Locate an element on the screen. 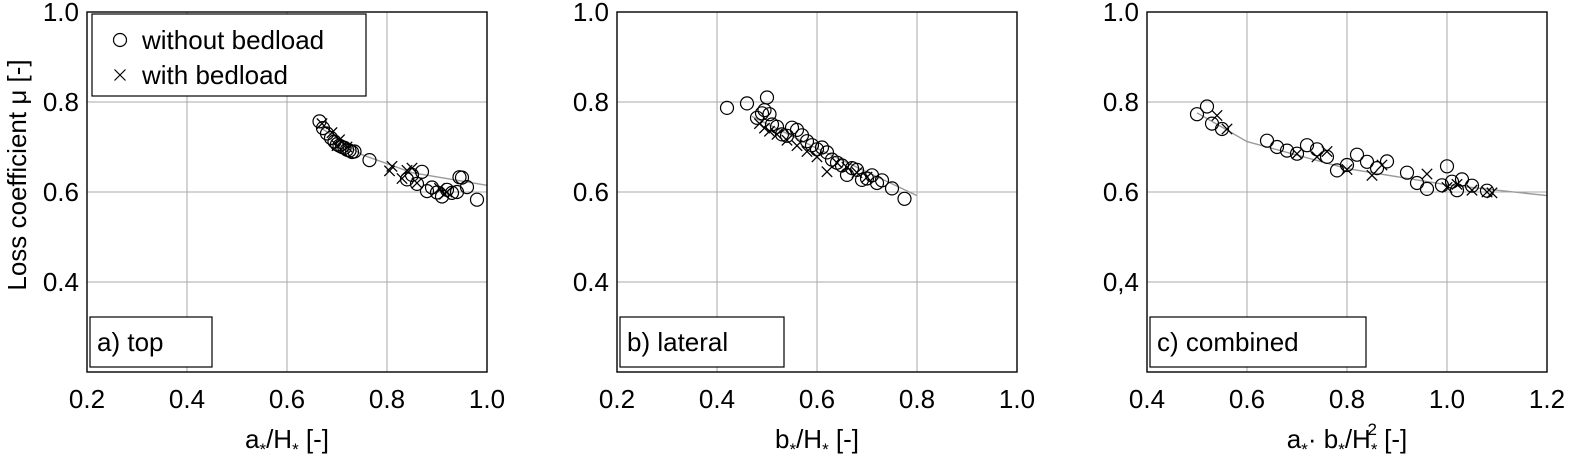  panel-label: b) lateral is located at coordinates (677, 342).